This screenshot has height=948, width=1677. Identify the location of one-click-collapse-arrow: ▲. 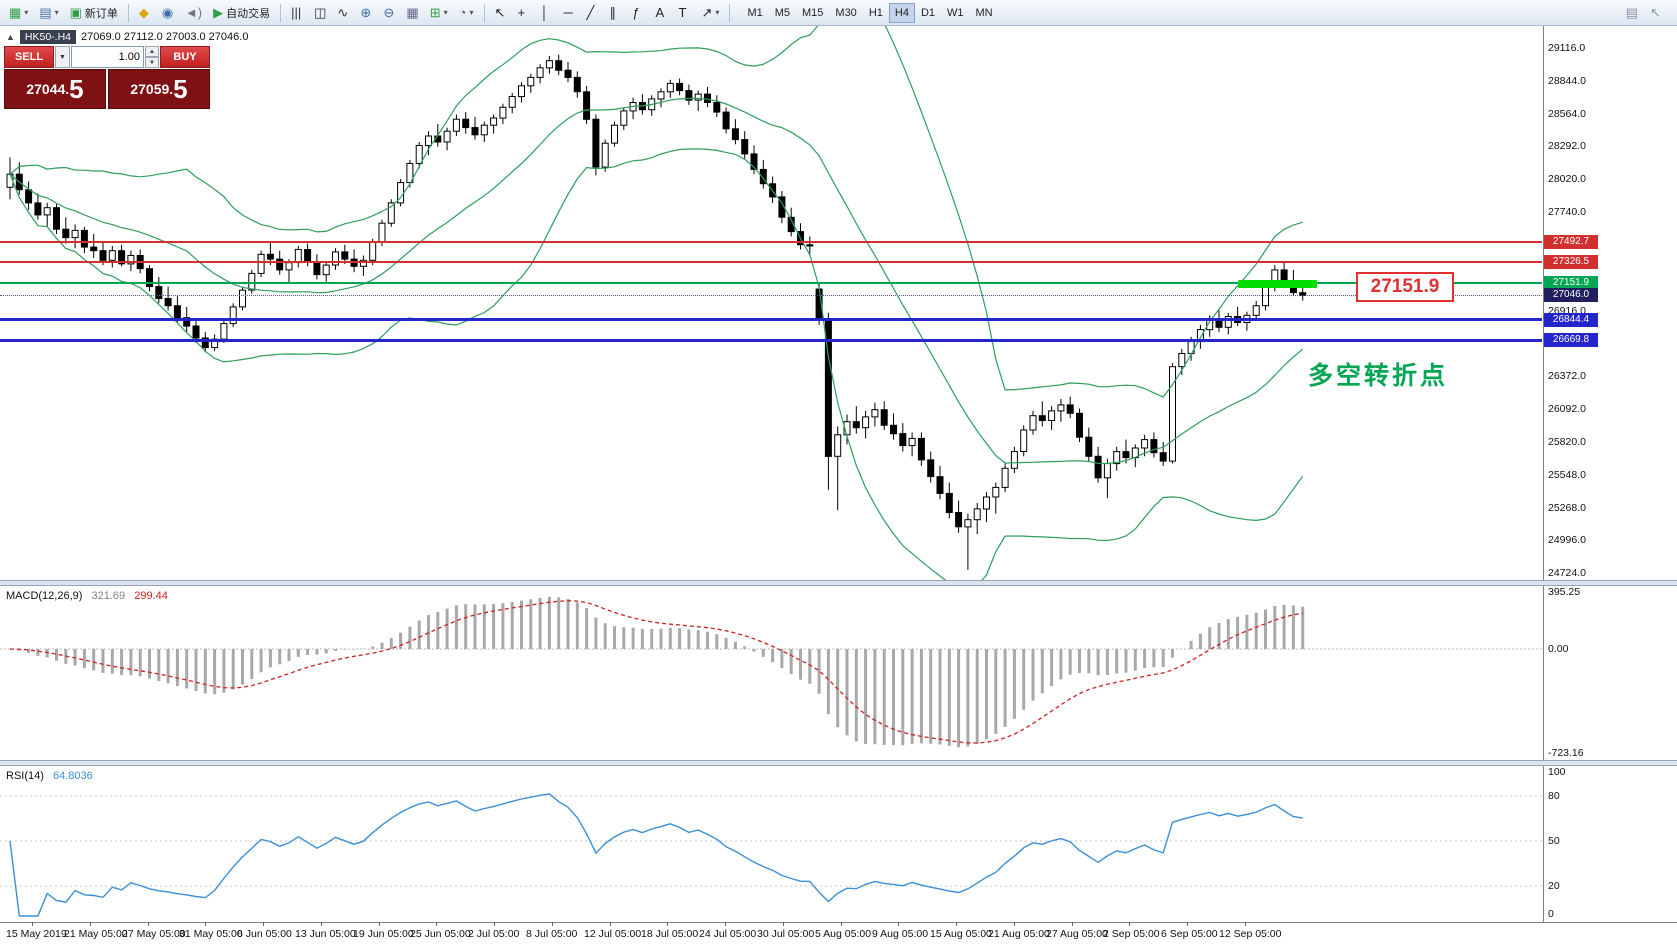
(10, 37).